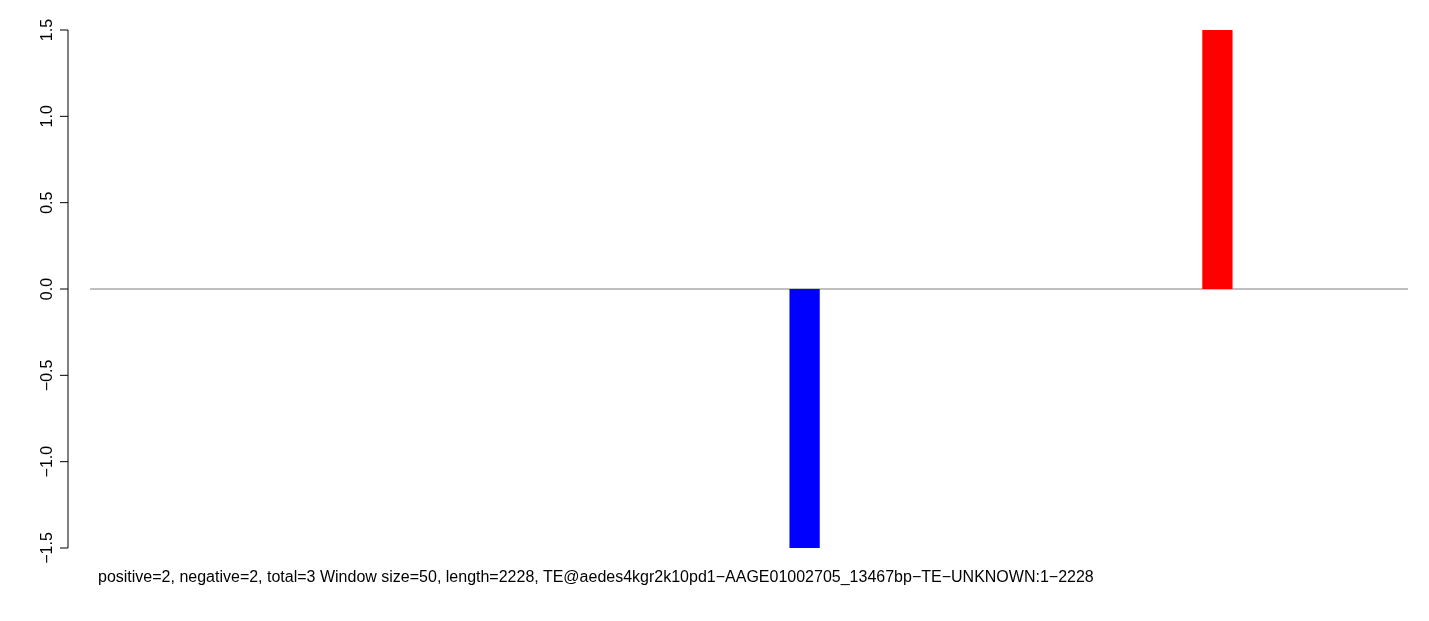 The height and width of the screenshot is (621, 1429). I want to click on y-tick-label: −1.5, so click(46, 548).